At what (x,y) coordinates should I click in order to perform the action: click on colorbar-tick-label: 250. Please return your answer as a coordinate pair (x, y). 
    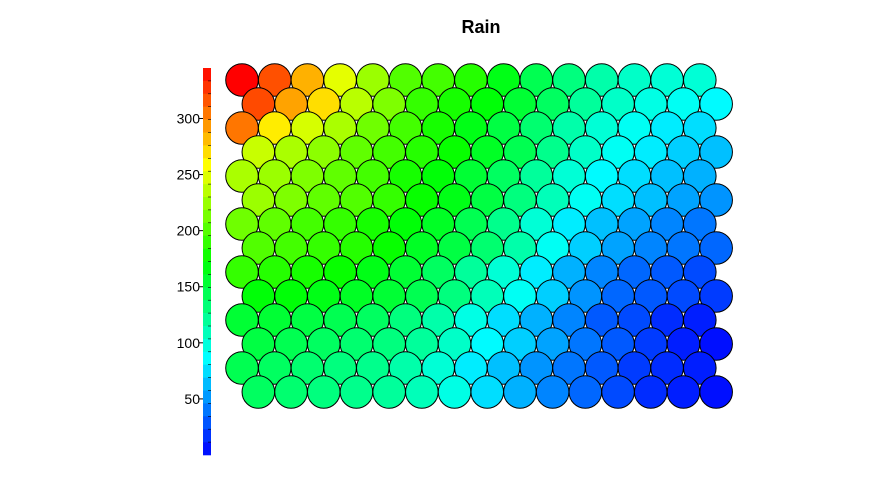
    Looking at the image, I should click on (189, 175).